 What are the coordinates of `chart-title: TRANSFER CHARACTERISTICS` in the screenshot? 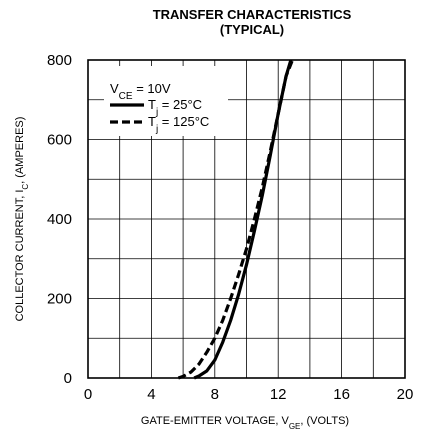 It's located at (252, 14).